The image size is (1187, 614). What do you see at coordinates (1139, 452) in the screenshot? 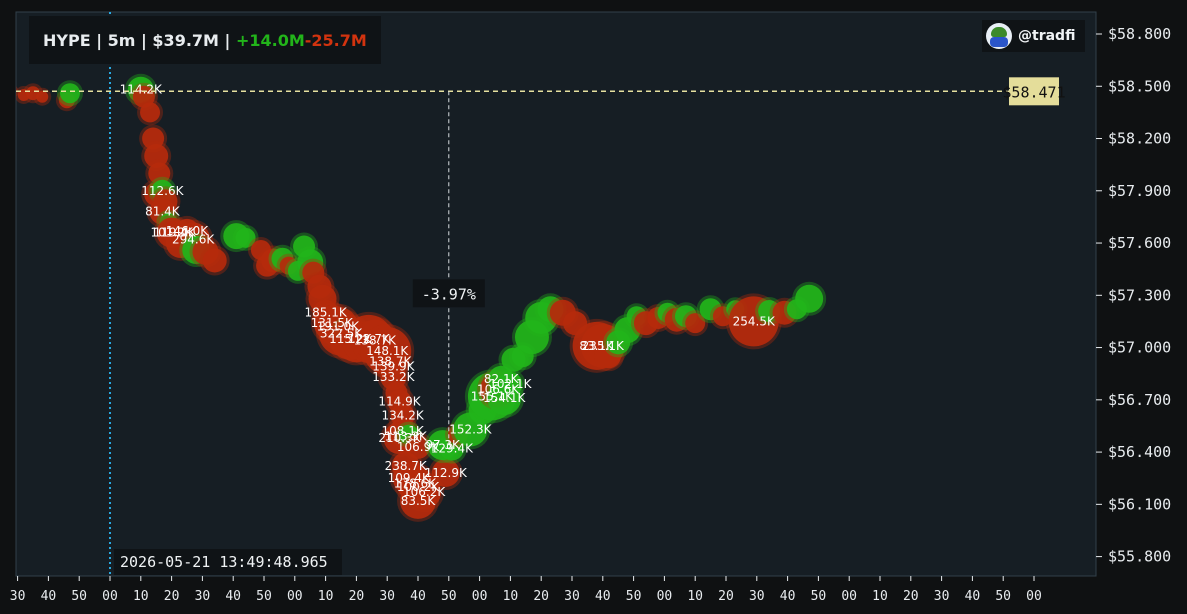
I see `y-tick-label: $56.400` at bounding box center [1139, 452].